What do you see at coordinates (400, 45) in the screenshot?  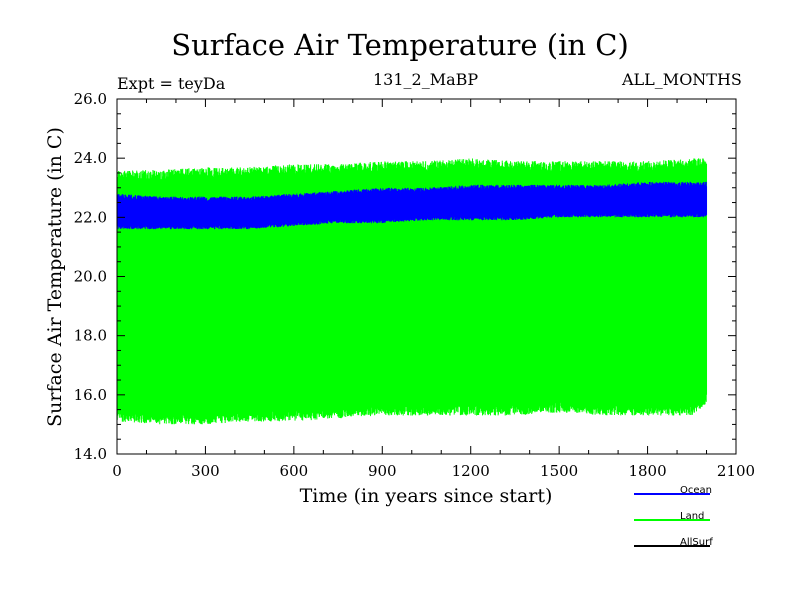 I see `chart-title: Surface Air Temperature (in C)` at bounding box center [400, 45].